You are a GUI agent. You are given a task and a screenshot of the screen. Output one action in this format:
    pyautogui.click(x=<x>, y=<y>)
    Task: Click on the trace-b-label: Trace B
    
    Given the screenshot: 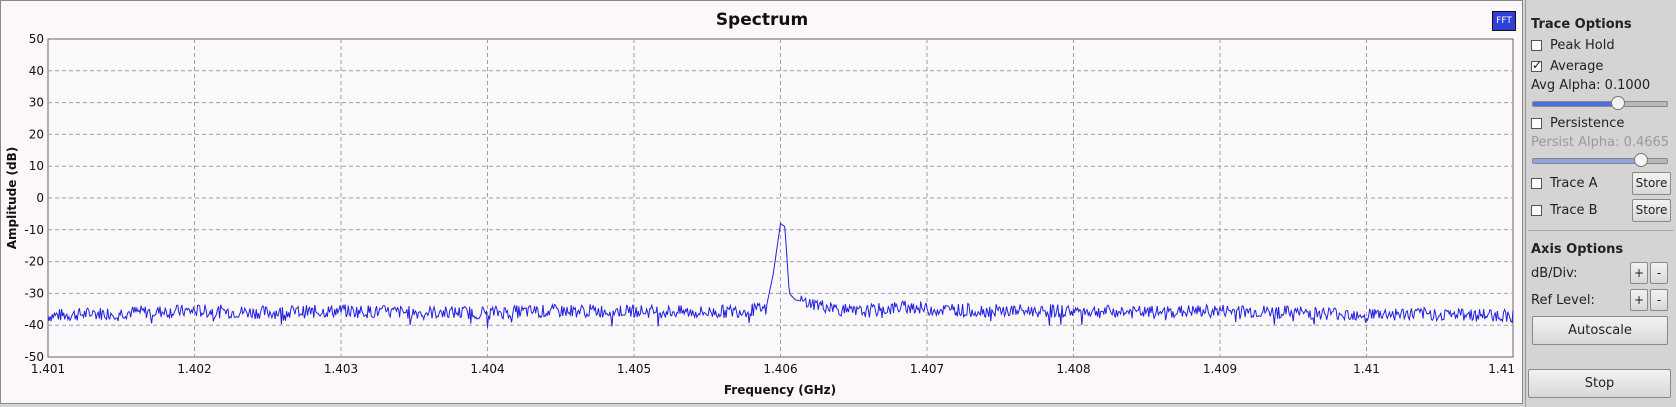 What is the action you would take?
    pyautogui.click(x=1574, y=210)
    